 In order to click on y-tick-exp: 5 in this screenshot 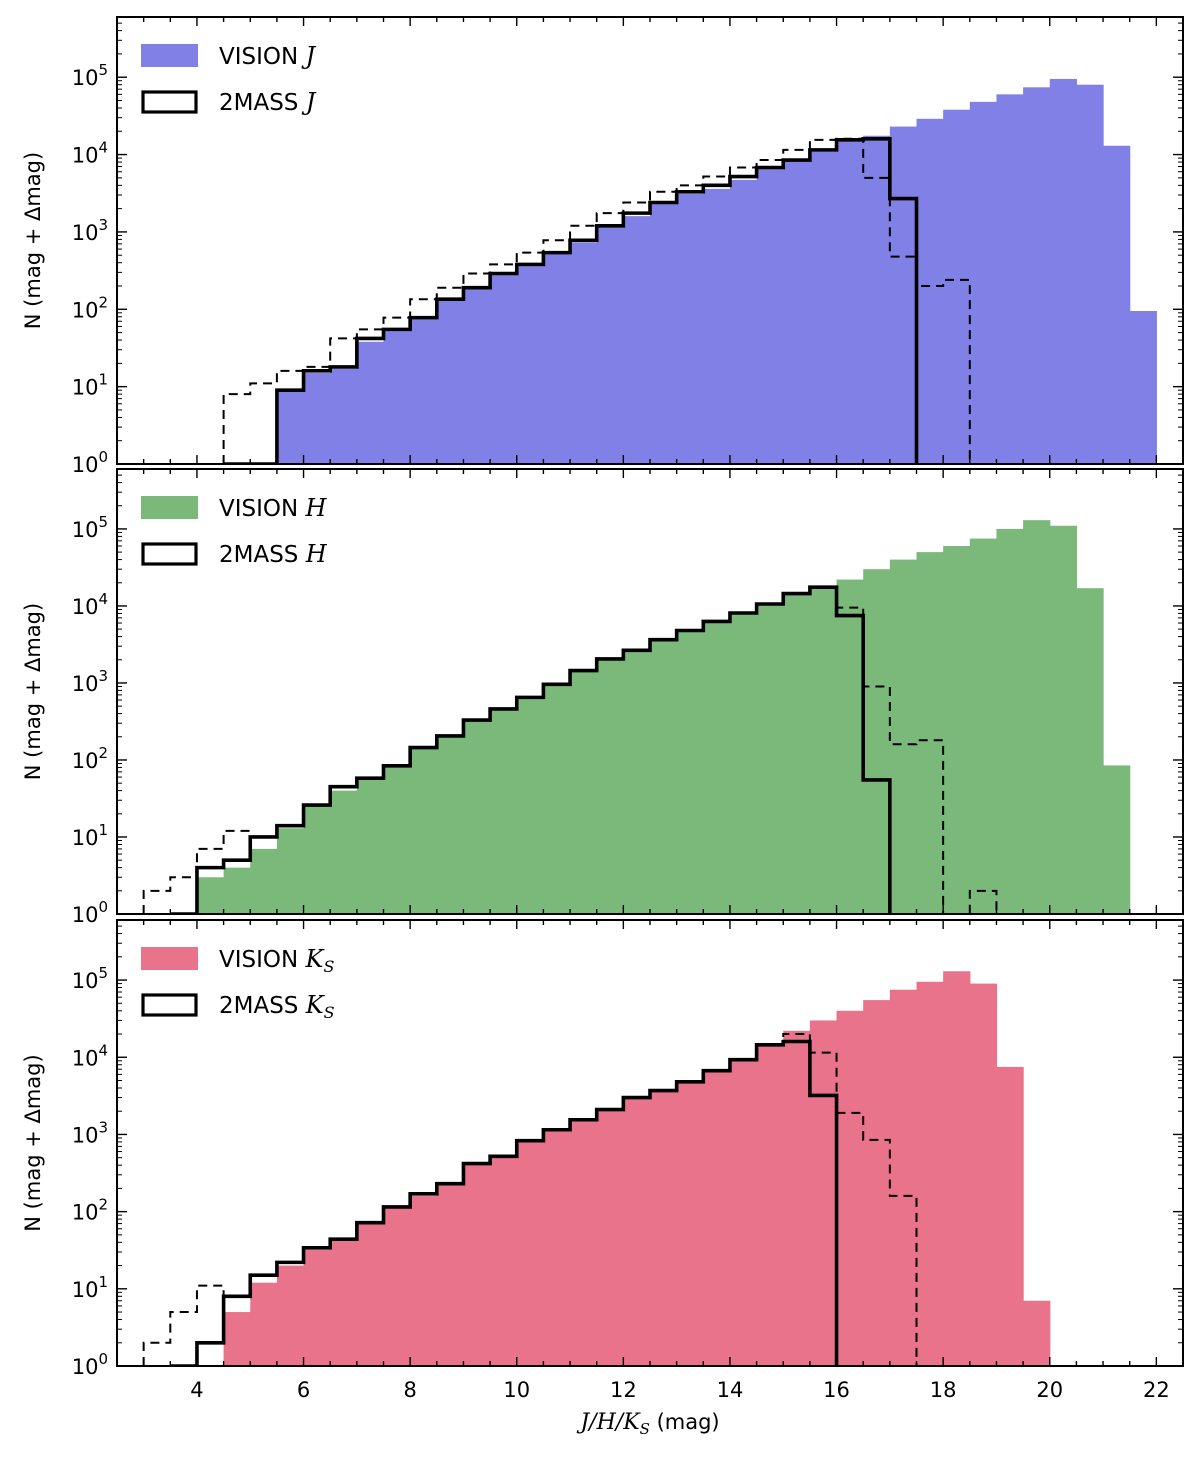, I will do `click(103, 70)`.